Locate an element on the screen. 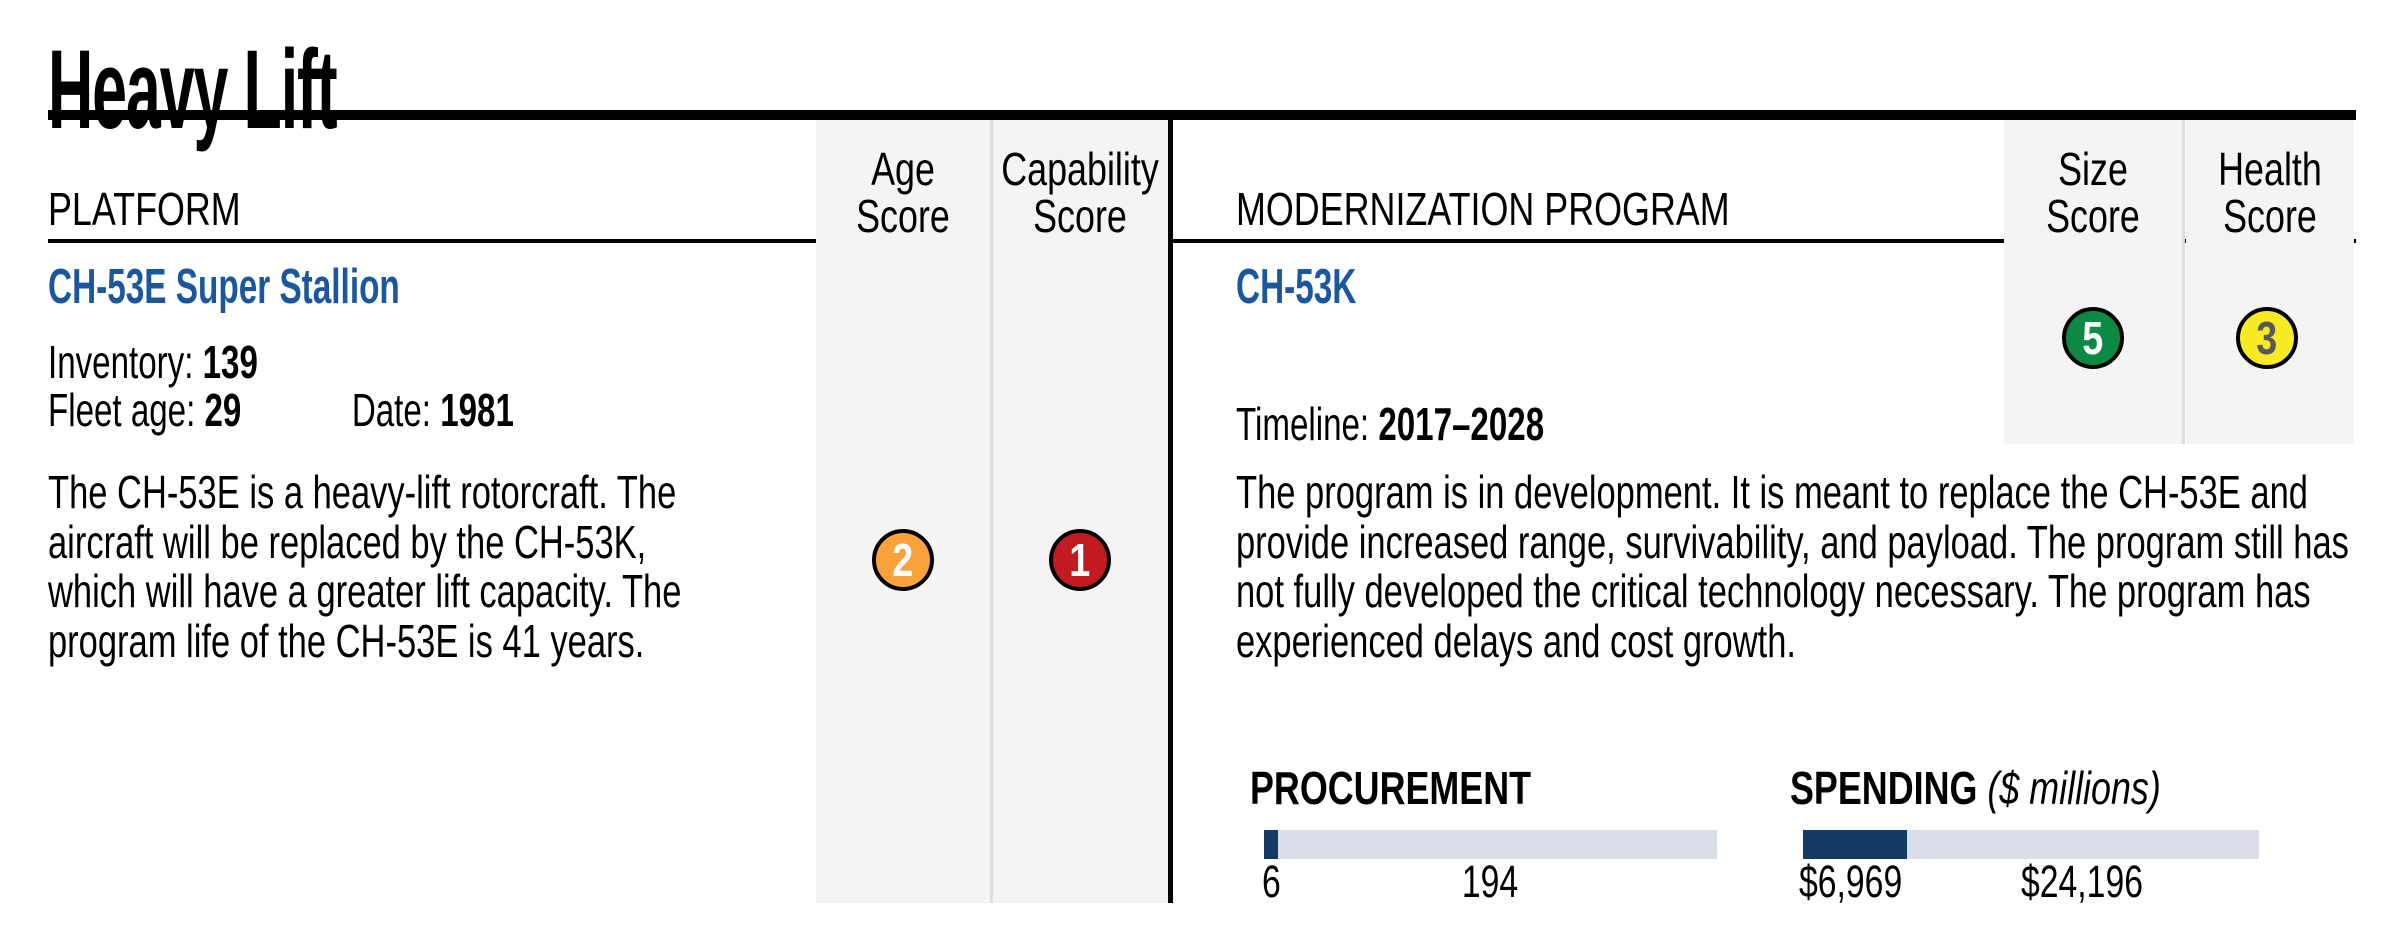 This screenshot has width=2400, height=927. spending-label: SPENDING ($ millions) is located at coordinates (1975, 788).